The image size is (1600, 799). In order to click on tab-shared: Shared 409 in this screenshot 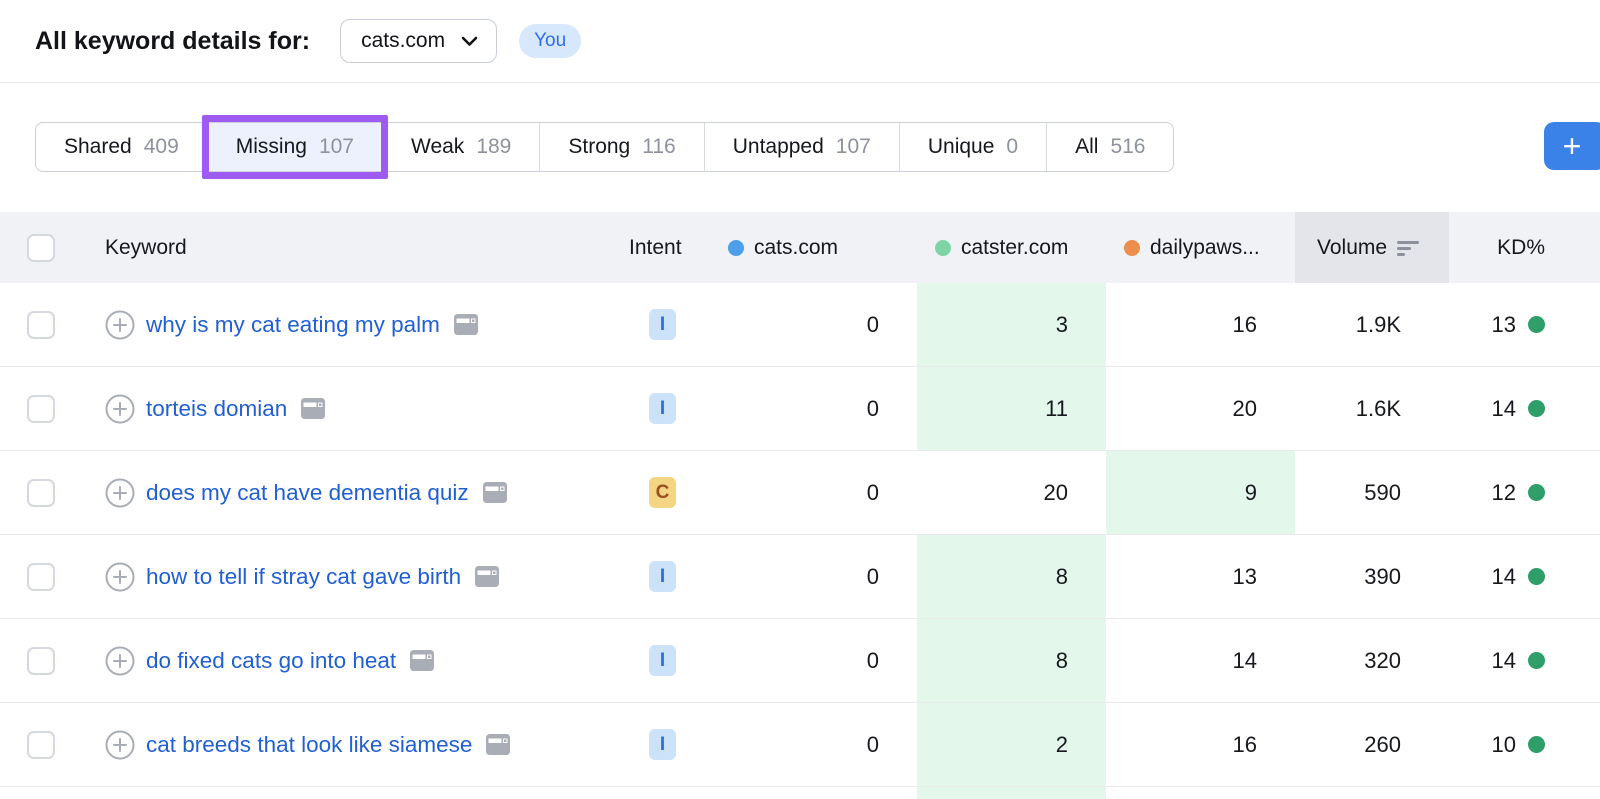, I will do `click(122, 147)`.